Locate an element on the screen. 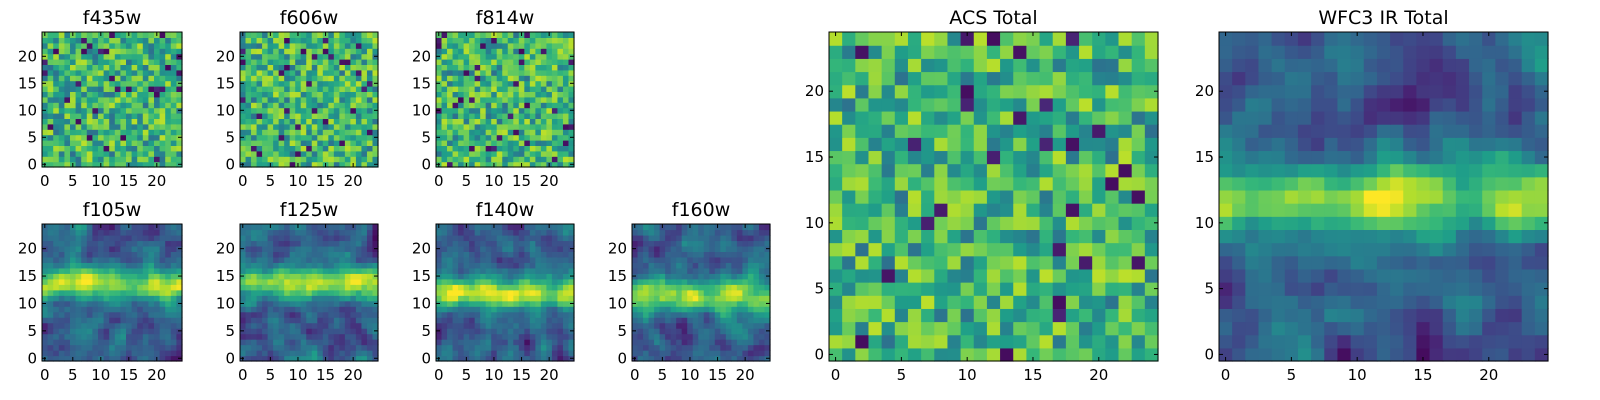 Image resolution: width=1600 pixels, height=400 pixels. x-tick-label: 15 is located at coordinates (128, 375).